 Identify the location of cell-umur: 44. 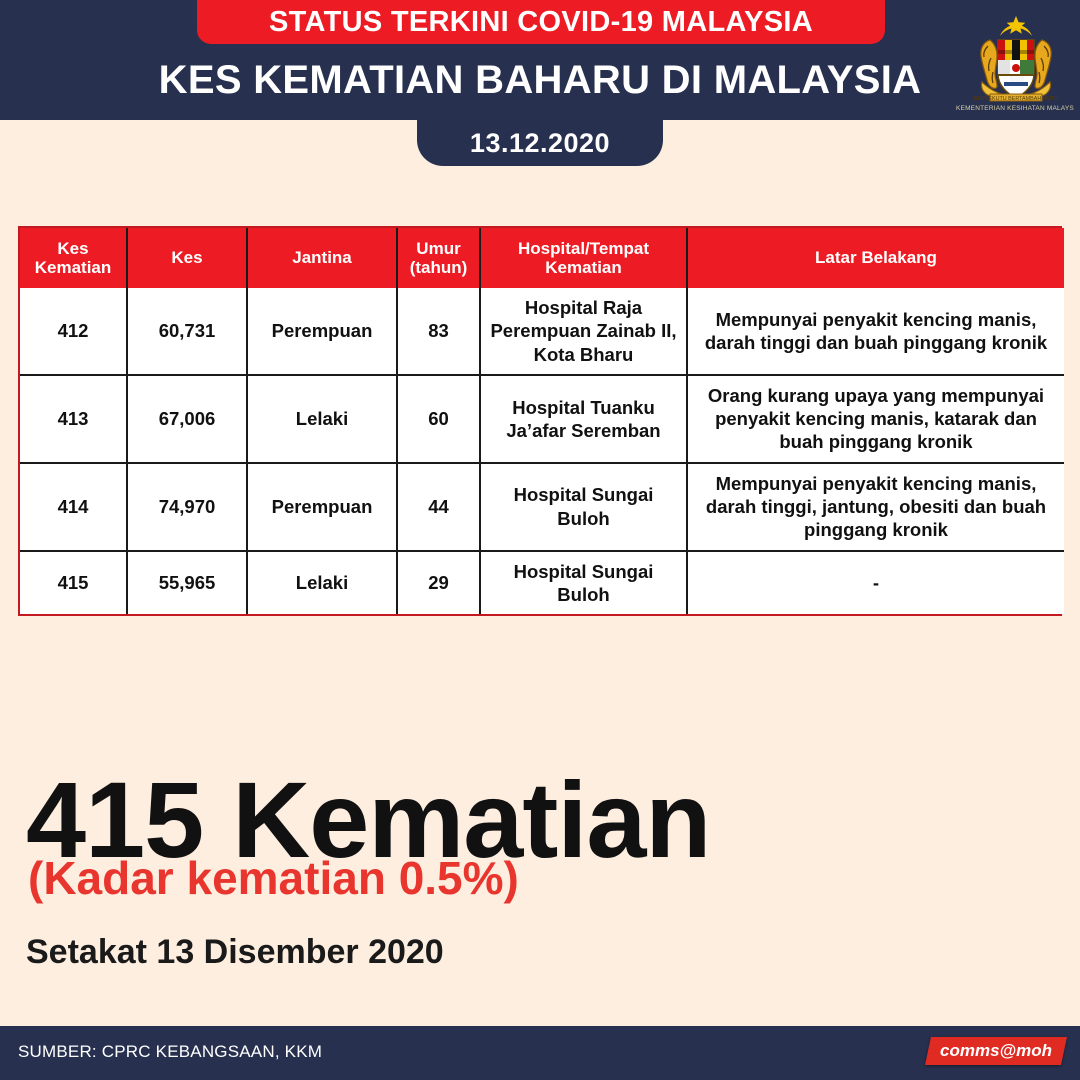
(439, 506).